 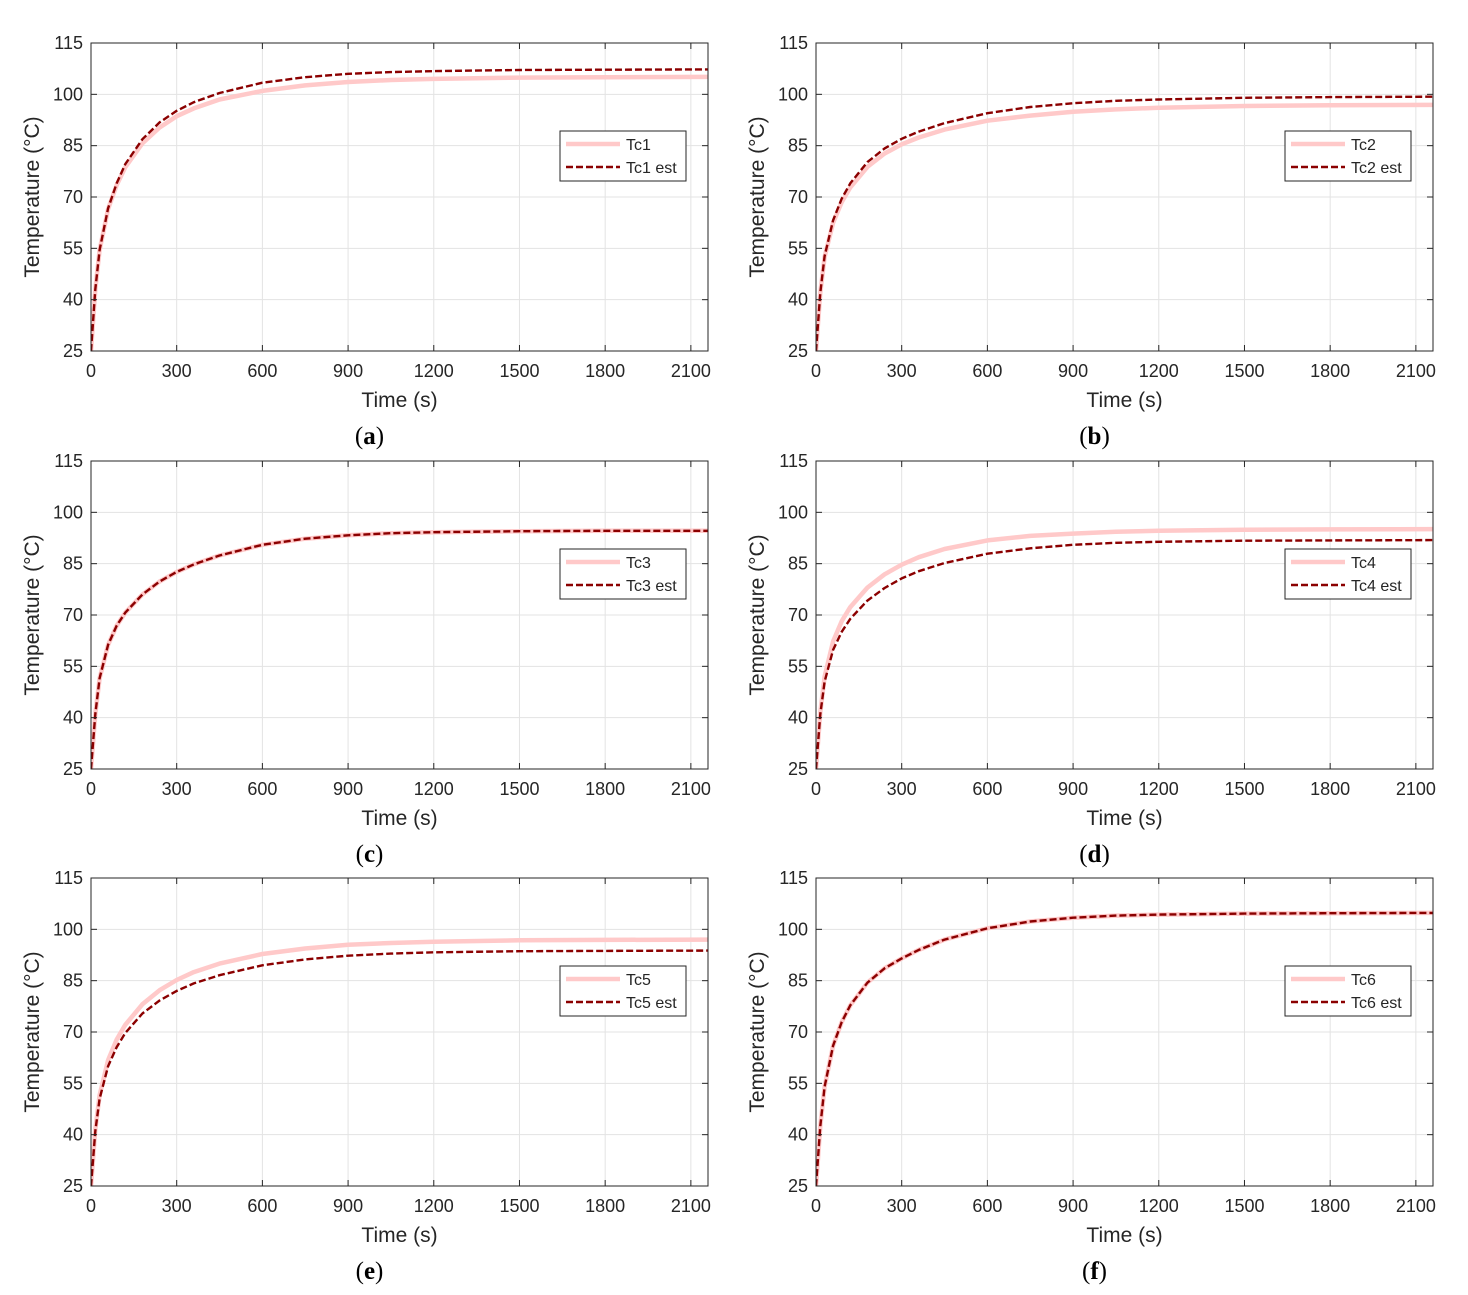 What do you see at coordinates (638, 980) in the screenshot?
I see `legend-entry: Tc5` at bounding box center [638, 980].